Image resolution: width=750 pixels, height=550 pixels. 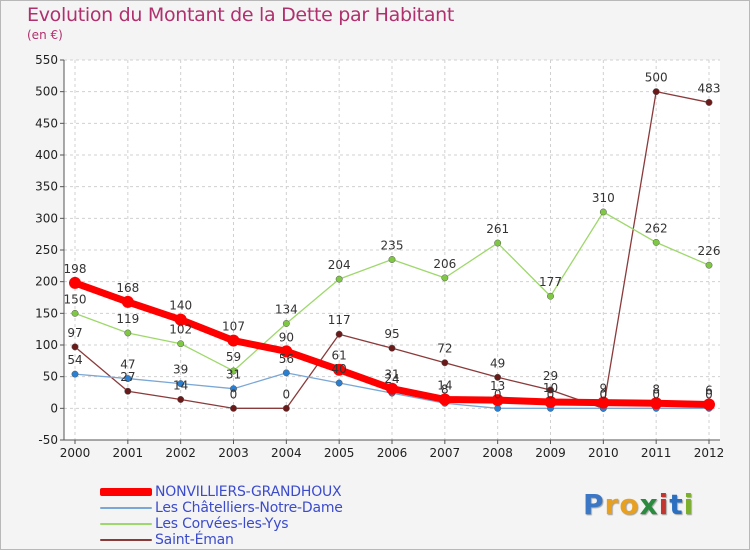 I want to click on x-tick-label: 2007, so click(x=445, y=453).